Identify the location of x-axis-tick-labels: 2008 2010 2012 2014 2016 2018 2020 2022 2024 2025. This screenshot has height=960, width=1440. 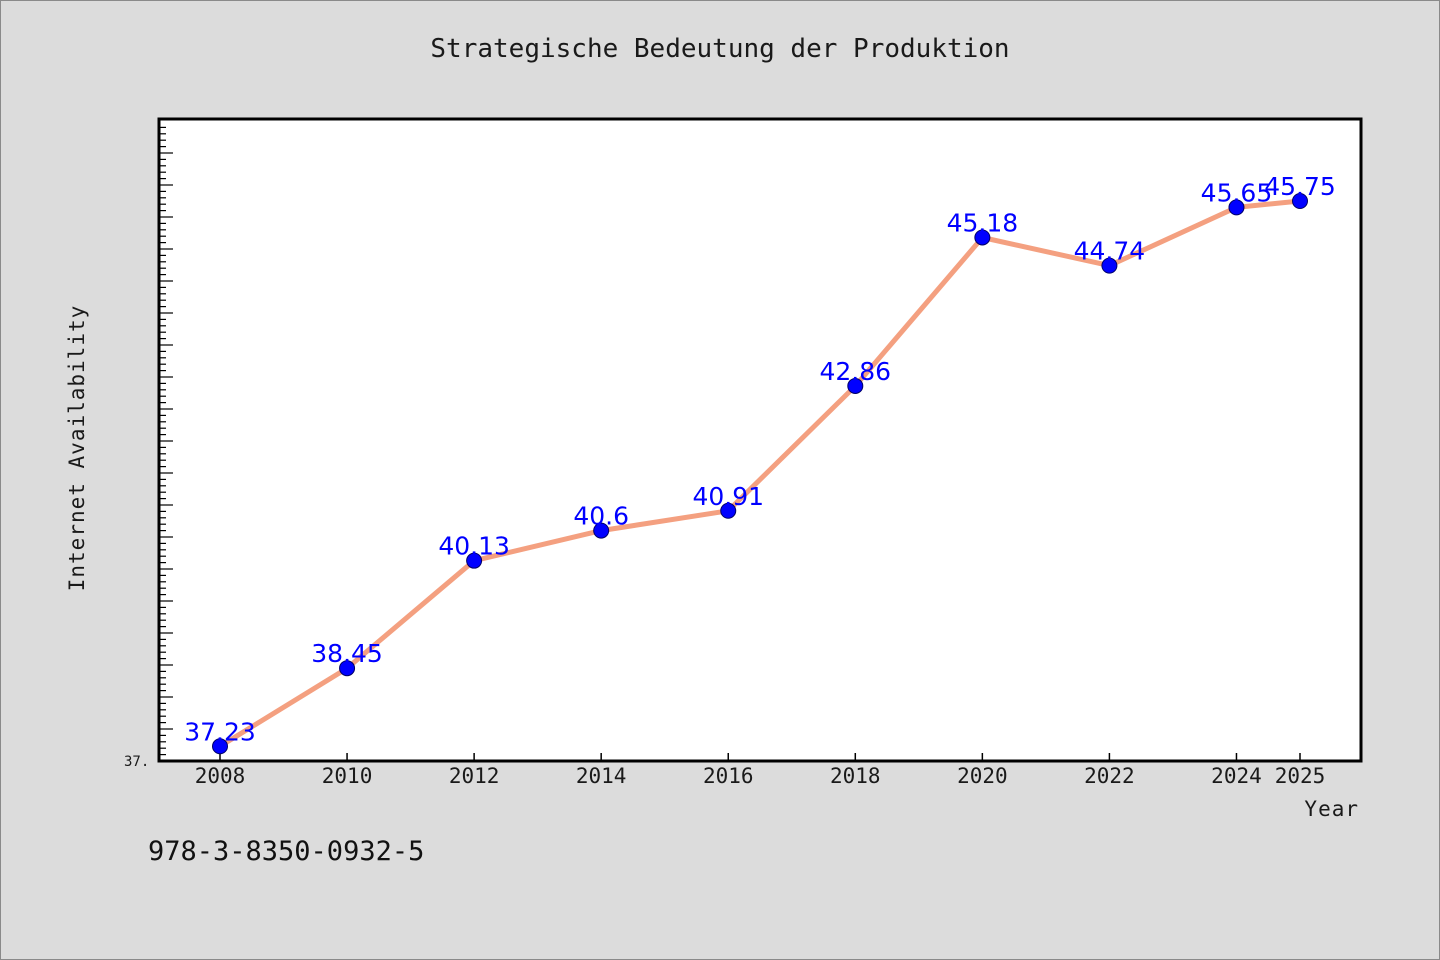
(760, 776).